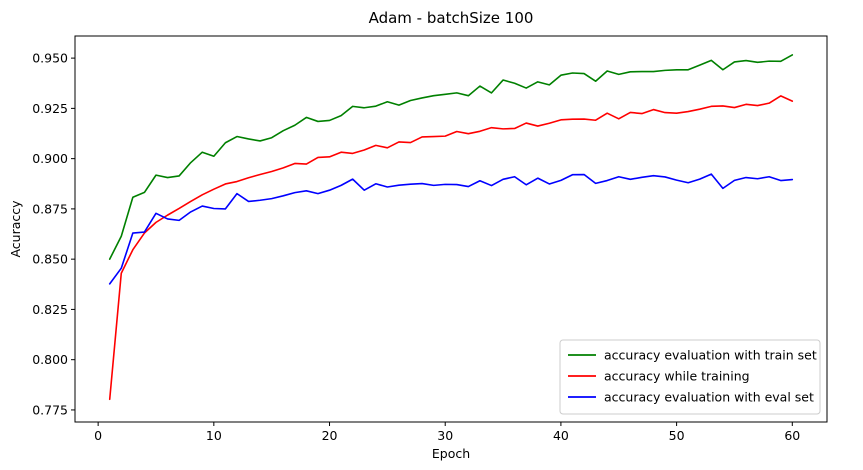  Describe the element at coordinates (50, 259) in the screenshot. I see `y-tick-label: 0.850` at that location.